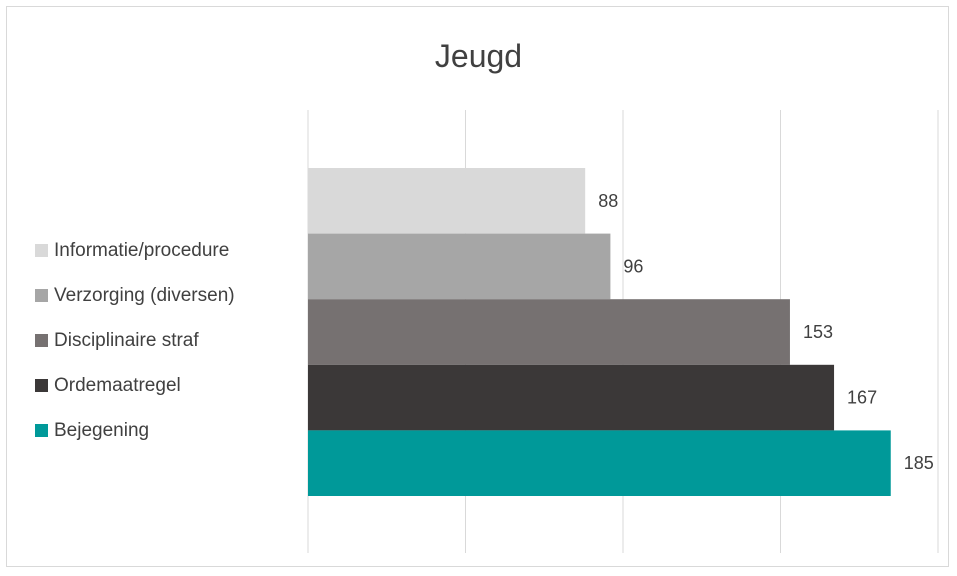 The height and width of the screenshot is (576, 957). Describe the element at coordinates (919, 463) in the screenshot. I see `data-label: 185` at that location.